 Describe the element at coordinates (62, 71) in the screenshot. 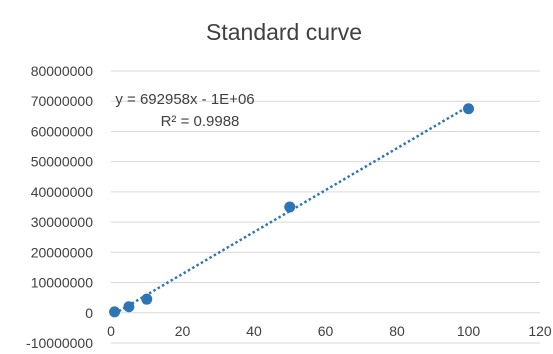

I see `y-tick-label: 80000000` at that location.